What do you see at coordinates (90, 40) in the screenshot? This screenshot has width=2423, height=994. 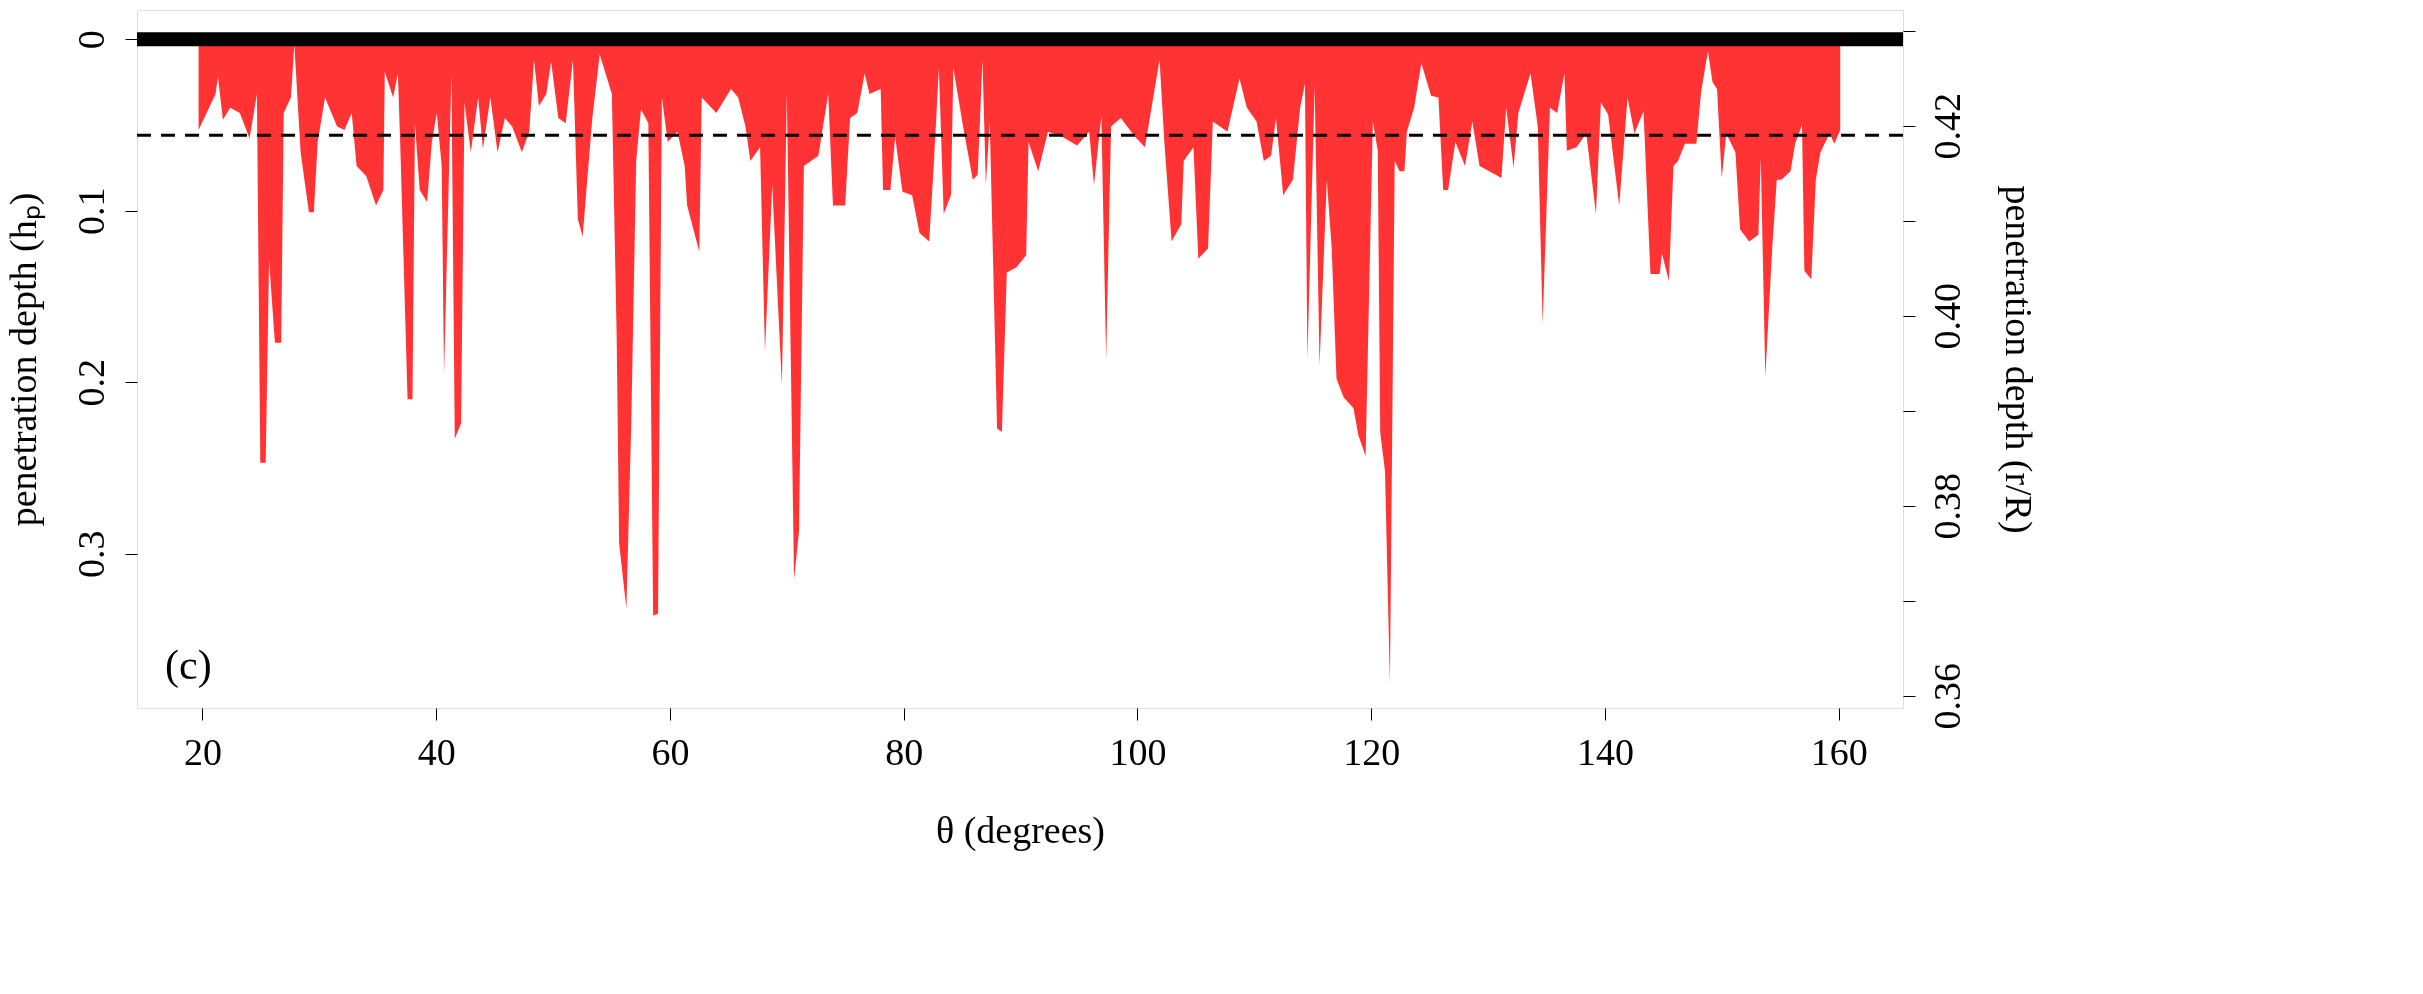 I see `y-tick-label: 0` at bounding box center [90, 40].